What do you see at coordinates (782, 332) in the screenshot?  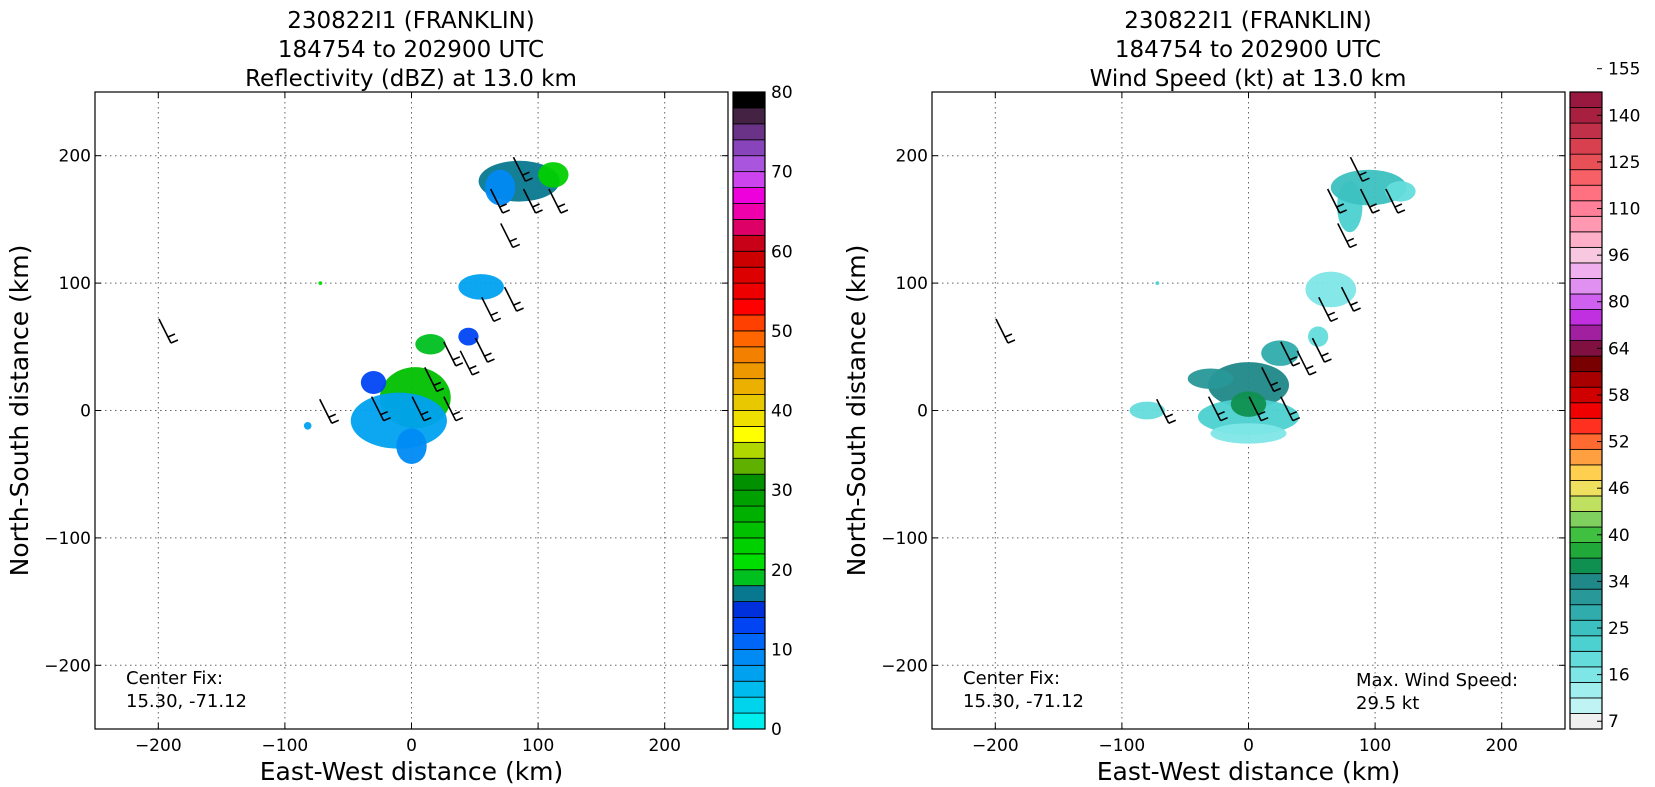 I see `colorbar-tick-label: 50` at bounding box center [782, 332].